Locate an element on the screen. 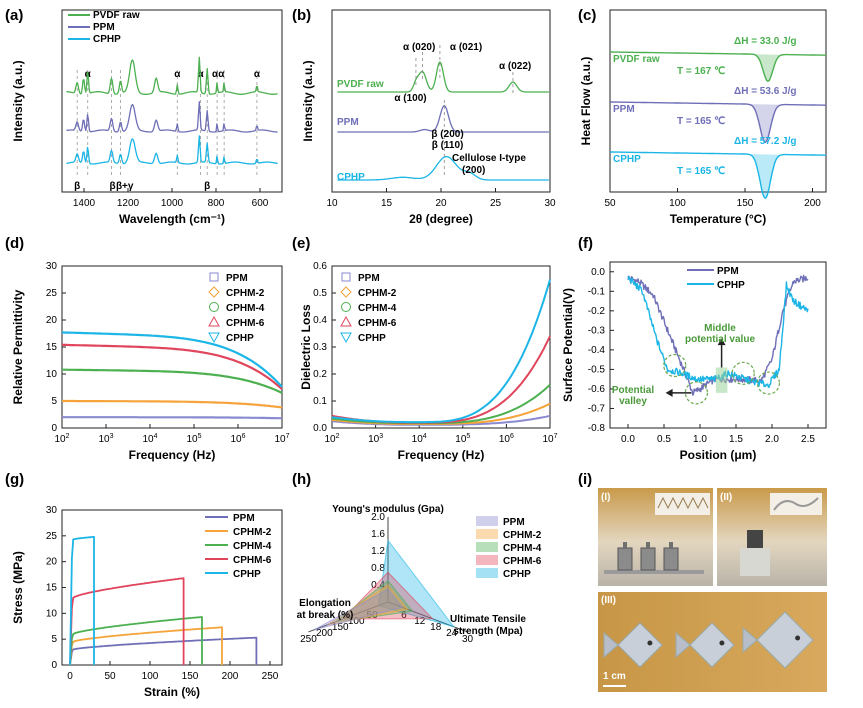 The image size is (863, 708). photo-label-i: (III) is located at coordinates (608, 600).